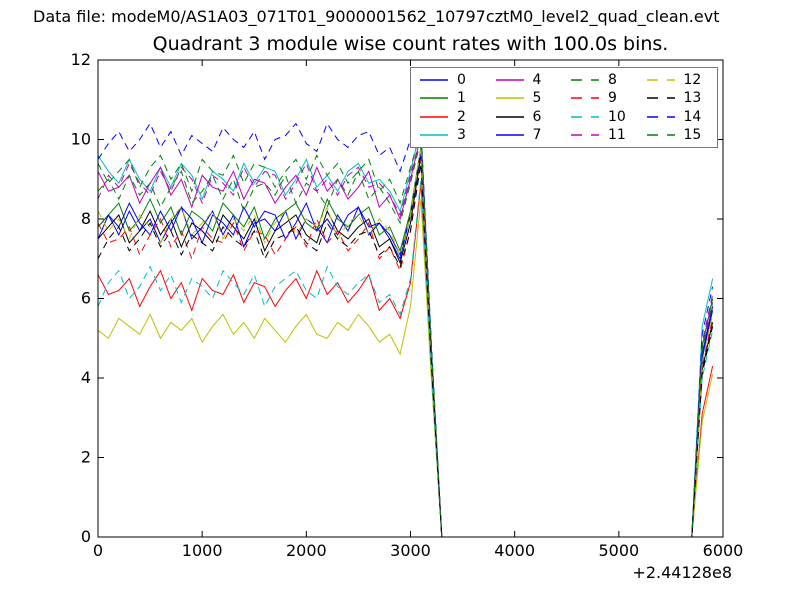  What do you see at coordinates (678, 98) in the screenshot?
I see `legend-item-13: 13` at bounding box center [678, 98].